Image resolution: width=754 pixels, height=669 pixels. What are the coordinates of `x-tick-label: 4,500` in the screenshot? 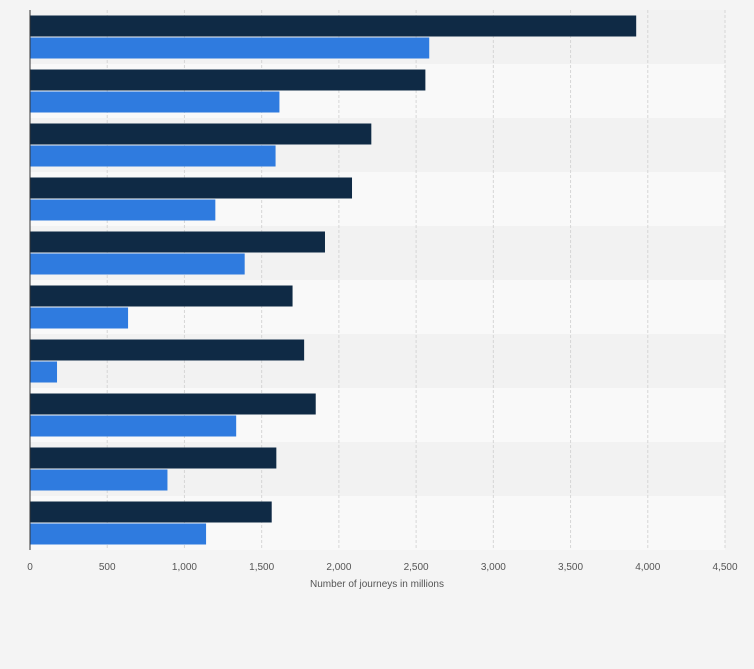 It's located at (724, 567).